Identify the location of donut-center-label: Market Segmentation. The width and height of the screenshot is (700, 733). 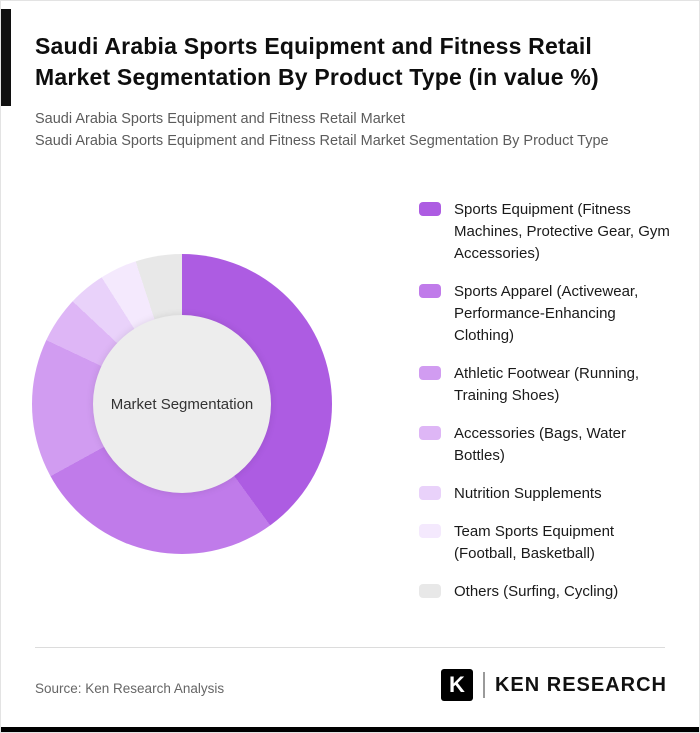
(182, 404).